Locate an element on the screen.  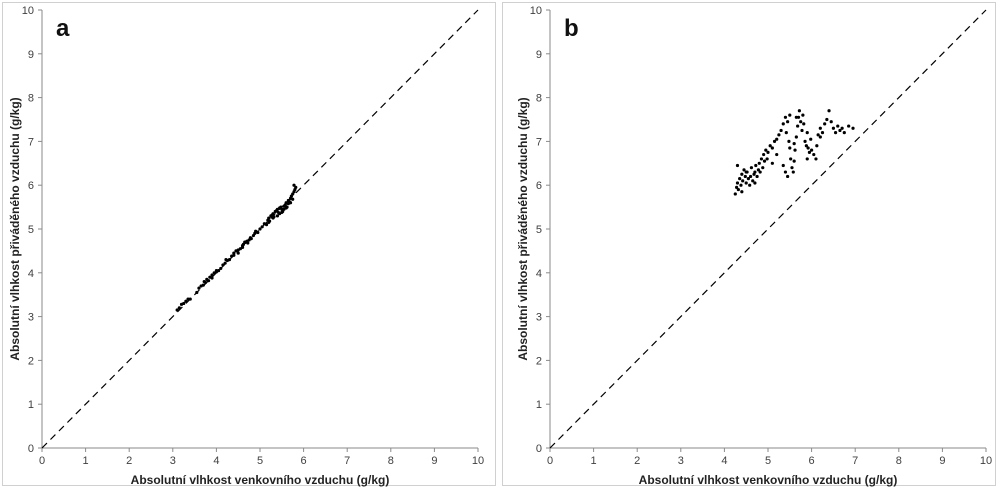
x-tick-label: 9 is located at coordinates (942, 461).